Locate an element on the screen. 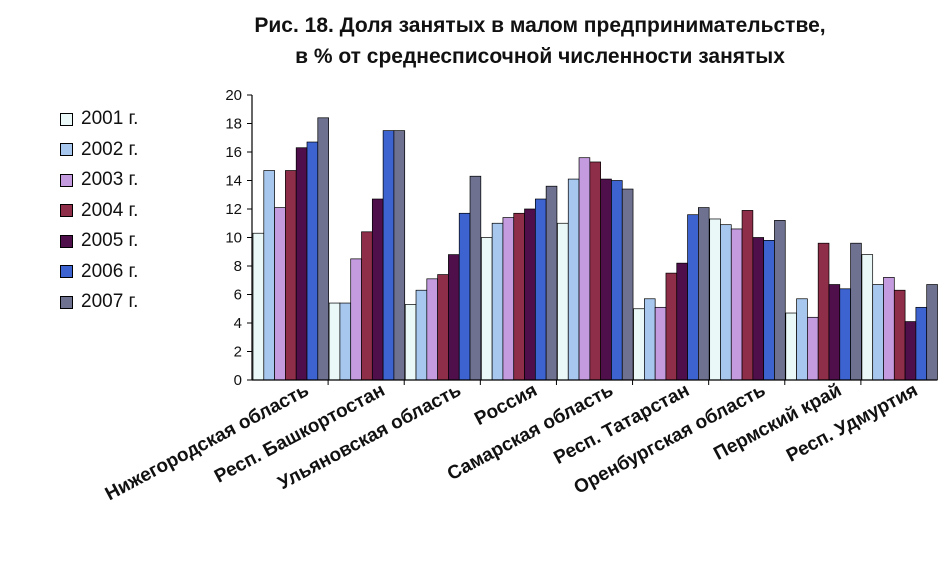  y-tick-label: 18 is located at coordinates (233, 124).